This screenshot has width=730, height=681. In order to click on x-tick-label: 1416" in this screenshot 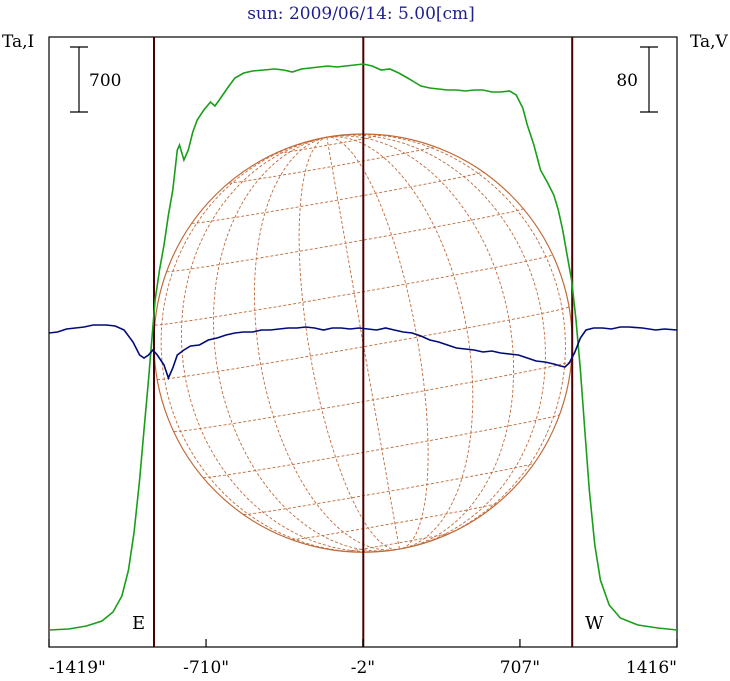, I will do `click(651, 668)`.